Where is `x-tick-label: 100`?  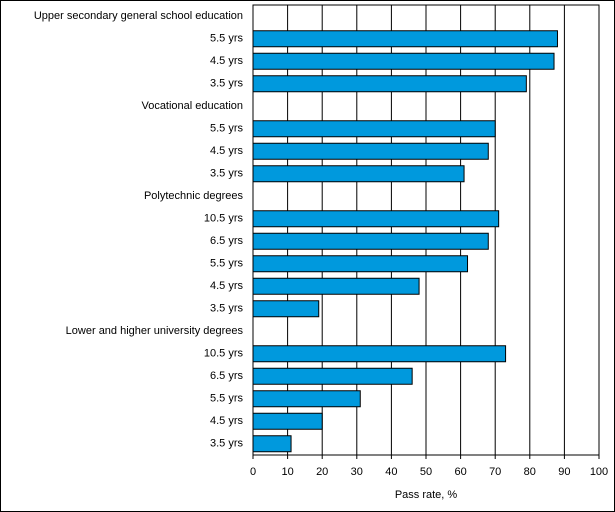
x-tick-label: 100 is located at coordinates (599, 472).